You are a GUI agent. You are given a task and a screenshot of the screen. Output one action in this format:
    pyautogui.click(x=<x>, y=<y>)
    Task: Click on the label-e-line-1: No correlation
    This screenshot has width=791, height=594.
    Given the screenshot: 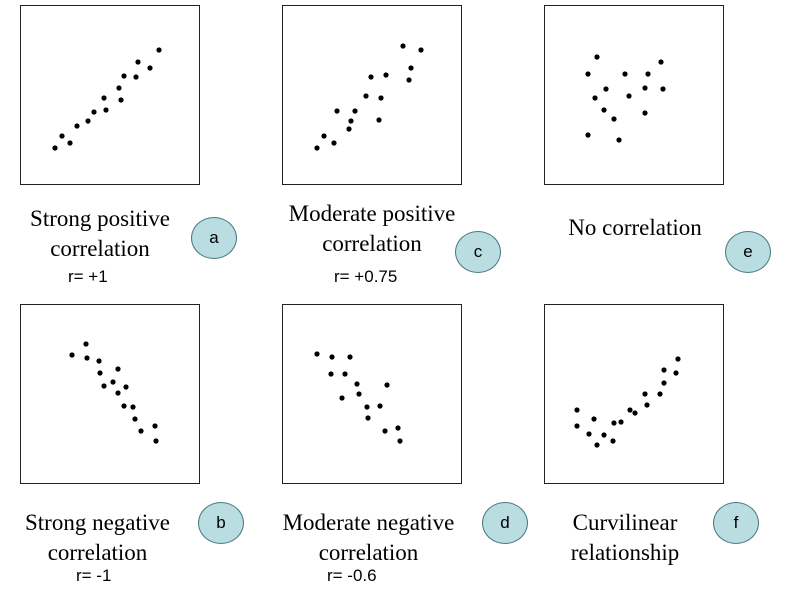 What is the action you would take?
    pyautogui.click(x=635, y=227)
    